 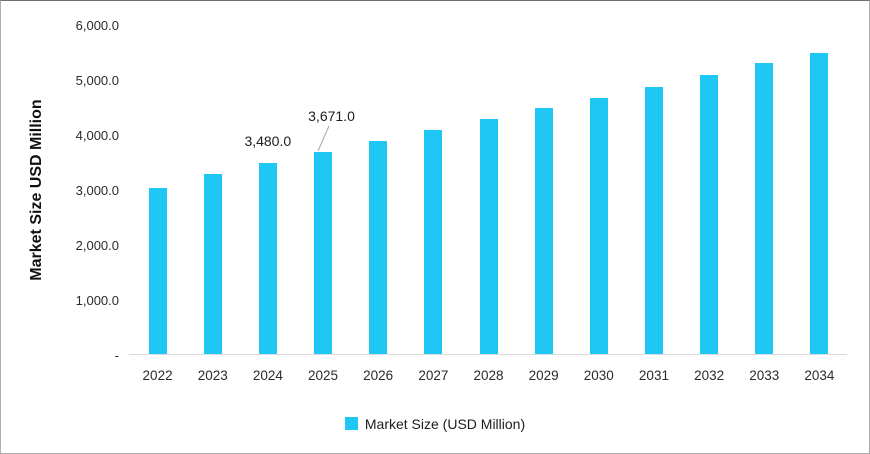 What do you see at coordinates (378, 247) in the screenshot?
I see `bar-2026` at bounding box center [378, 247].